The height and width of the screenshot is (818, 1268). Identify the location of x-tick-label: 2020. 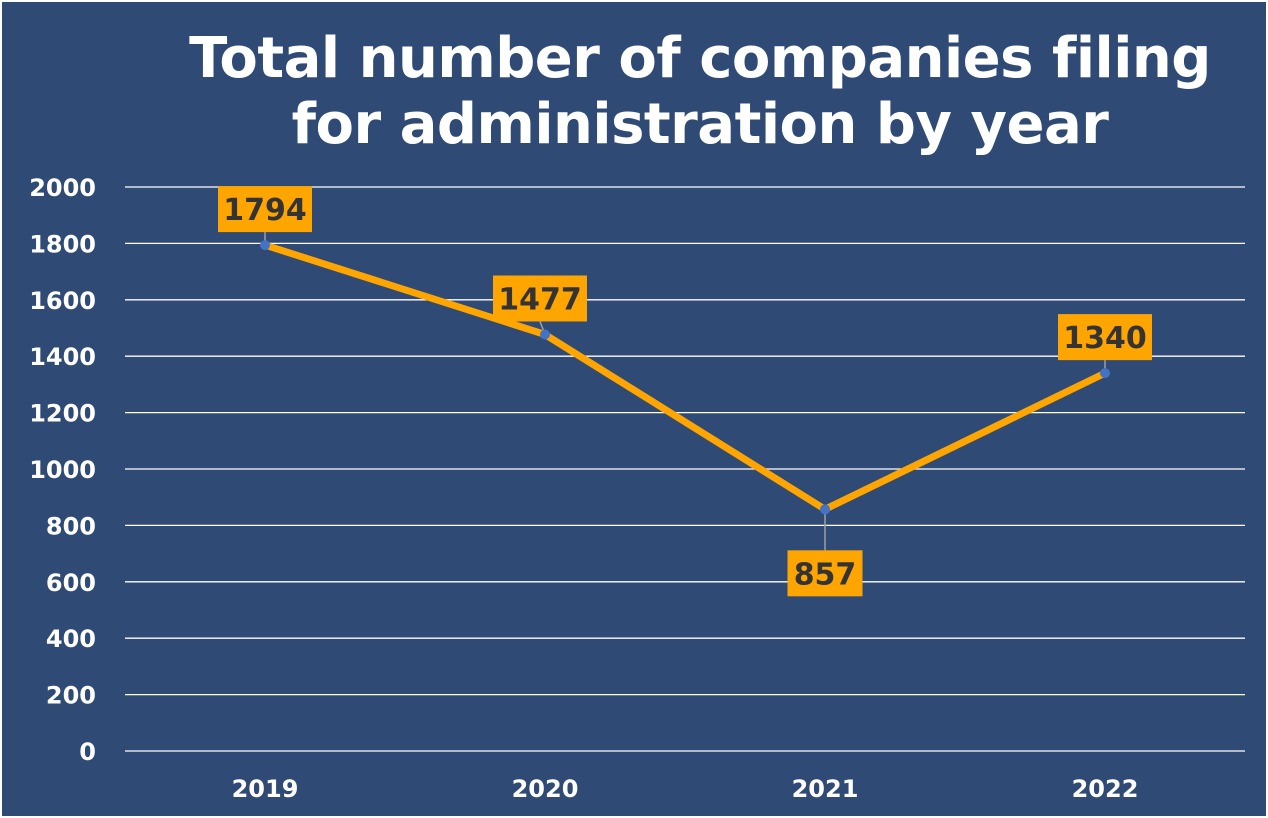
(545, 789).